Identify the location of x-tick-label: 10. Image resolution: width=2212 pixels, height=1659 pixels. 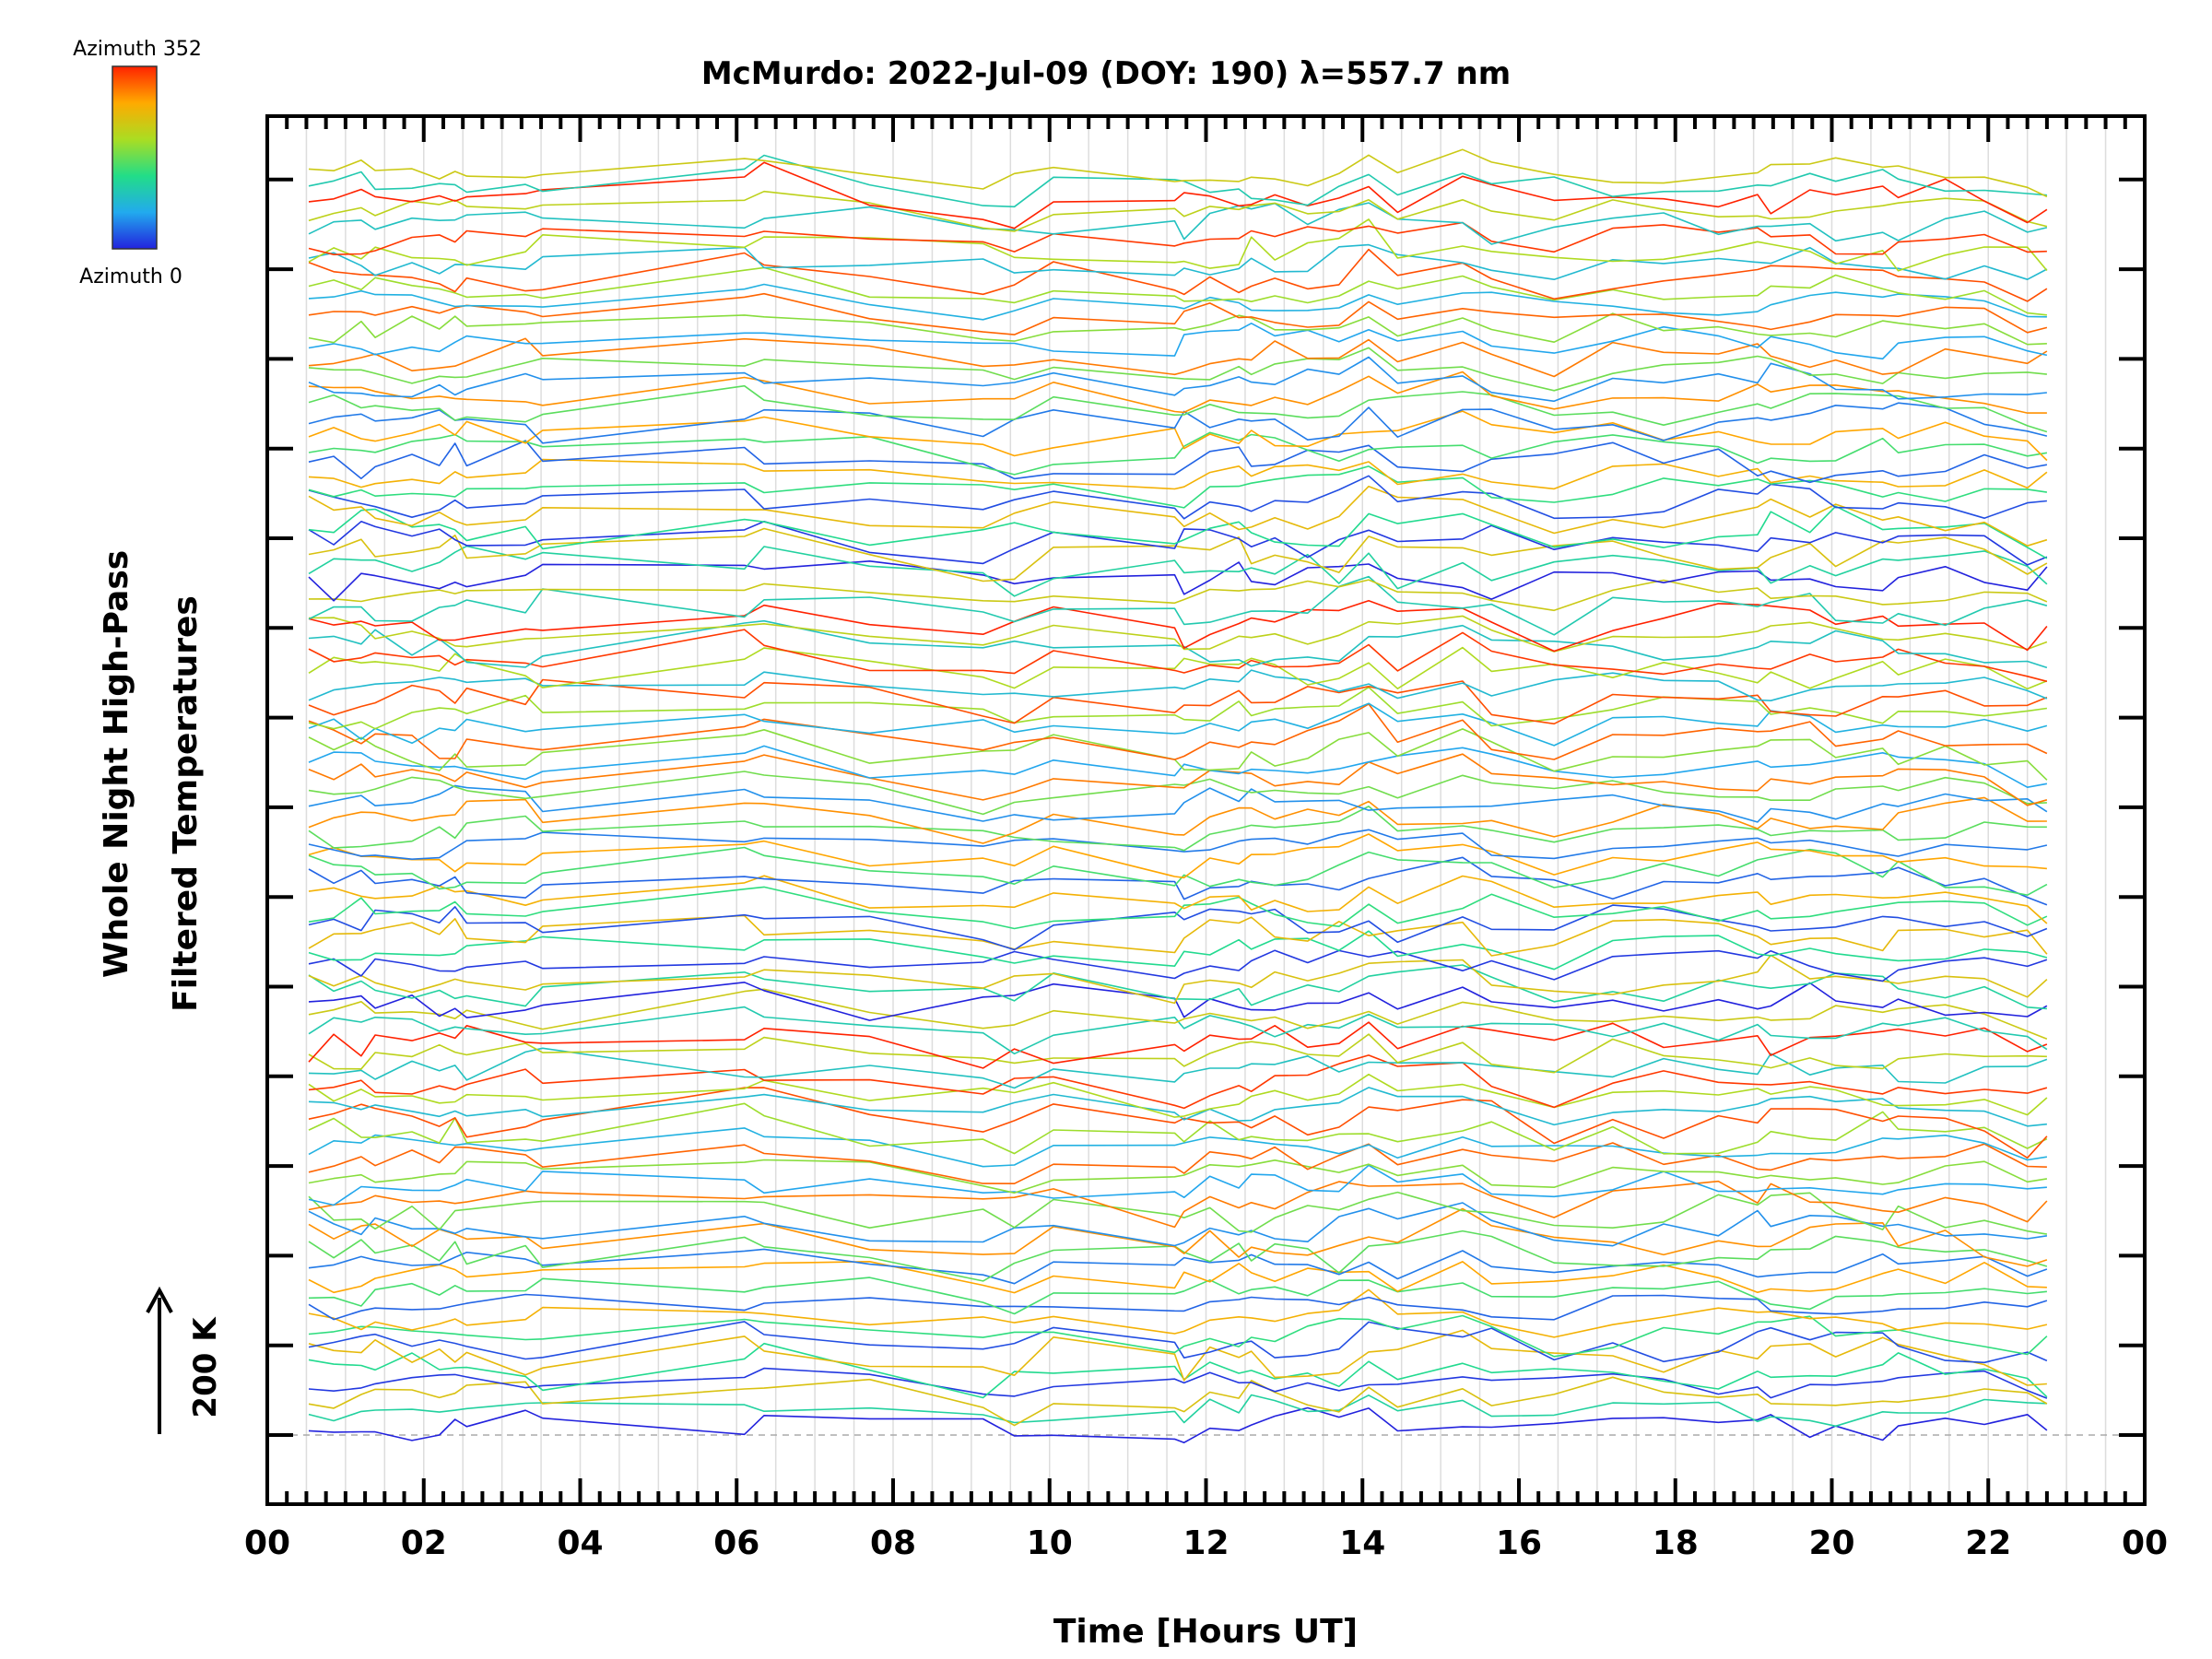
(1050, 1543).